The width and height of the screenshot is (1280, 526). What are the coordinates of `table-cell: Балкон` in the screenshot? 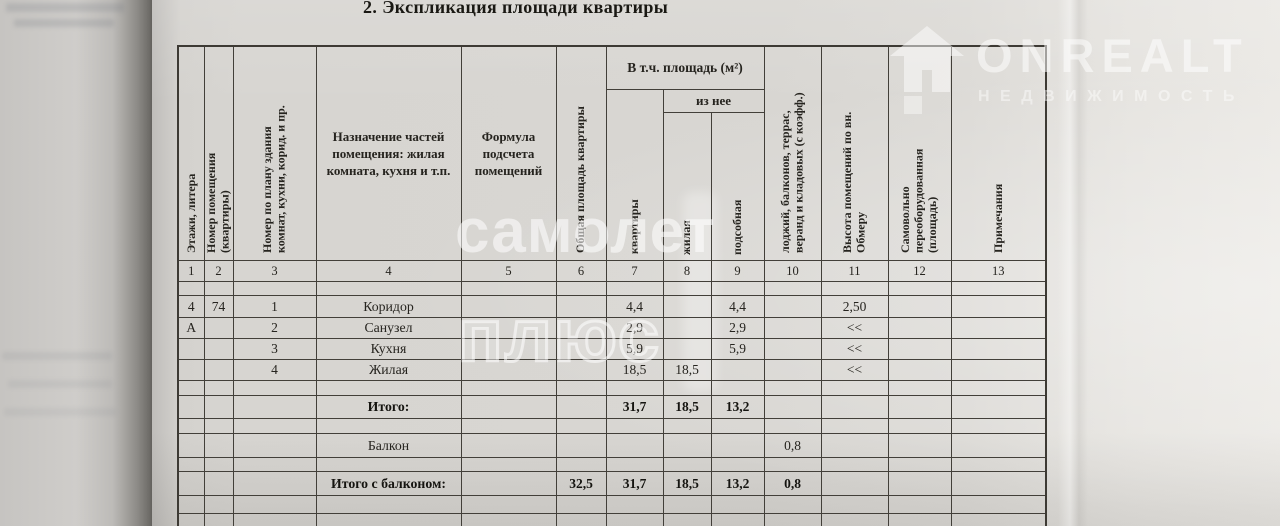 It's located at (388, 445).